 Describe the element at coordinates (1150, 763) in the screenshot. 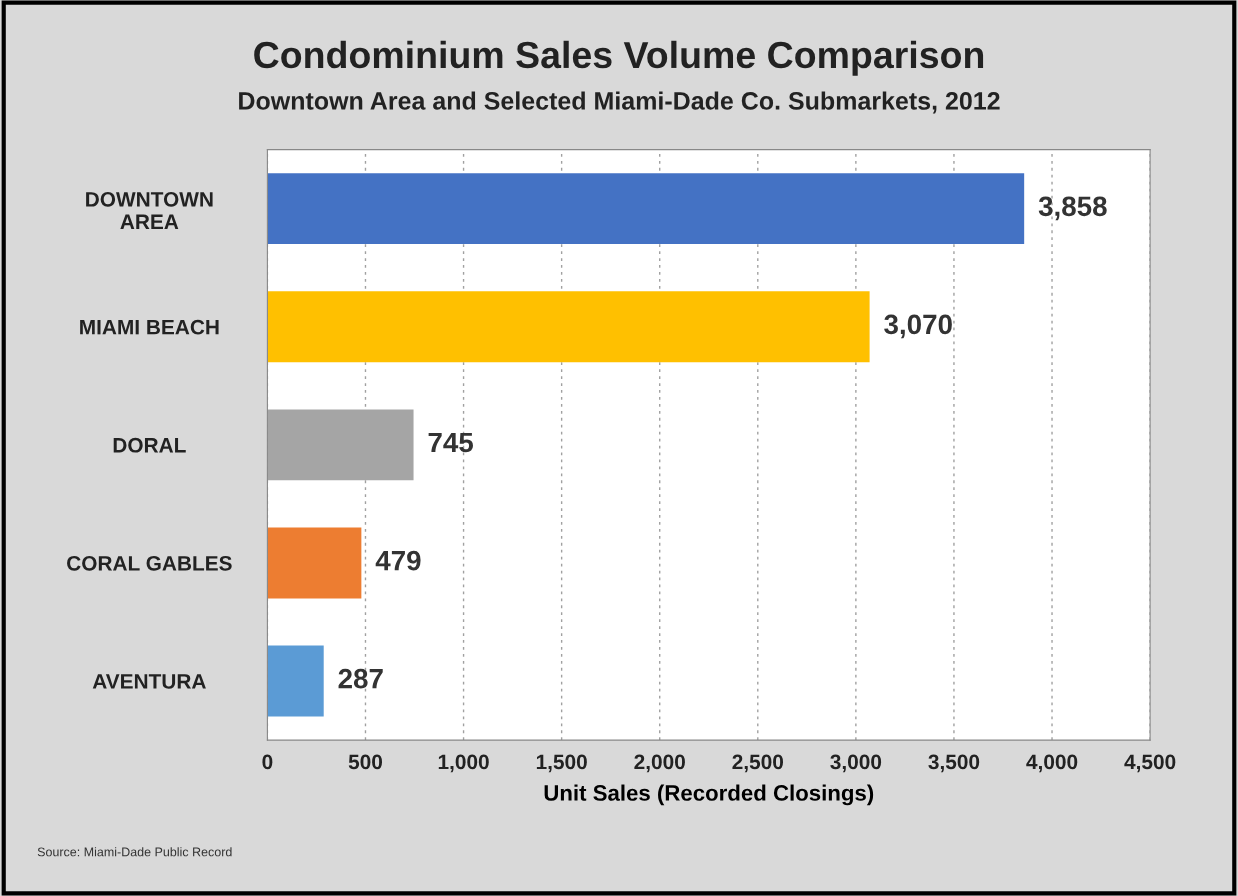

I see `x-tick-label: 4,500` at that location.